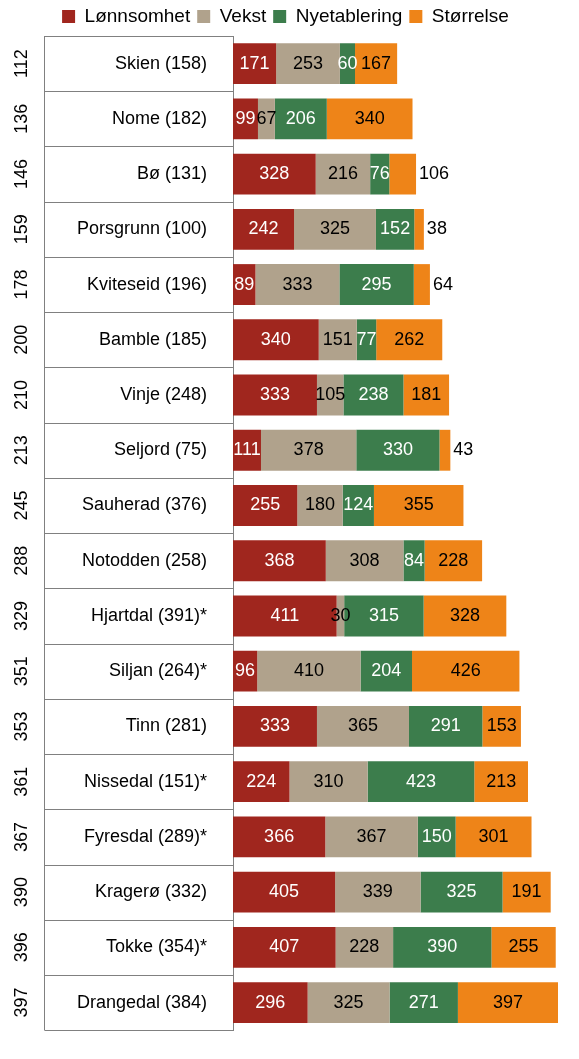 The image size is (579, 1059). What do you see at coordinates (245, 117) in the screenshot?
I see `data-label: 99` at bounding box center [245, 117].